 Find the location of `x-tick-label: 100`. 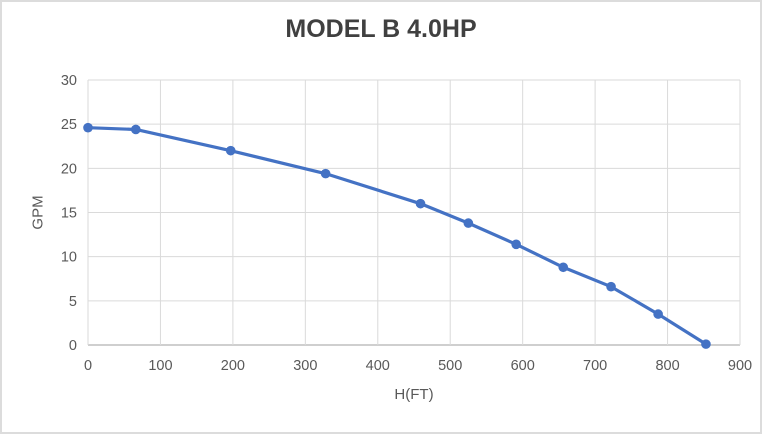

x-tick-label: 100 is located at coordinates (160, 366).